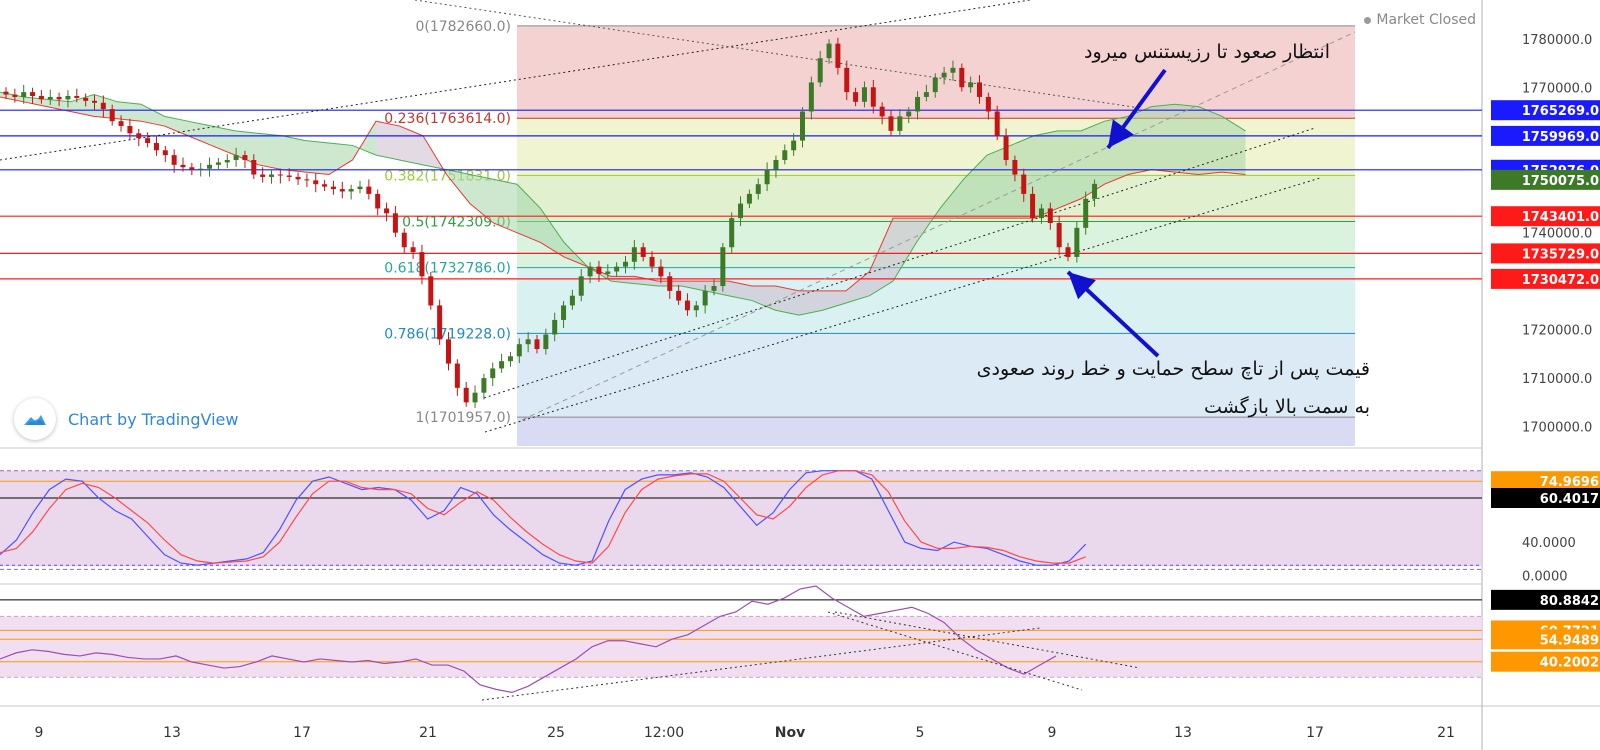  Describe the element at coordinates (1173, 369) in the screenshot. I see `annotation-bottom-line1: قیمت پس از تاچ سطح حمایت و خط روند صعودی` at that location.